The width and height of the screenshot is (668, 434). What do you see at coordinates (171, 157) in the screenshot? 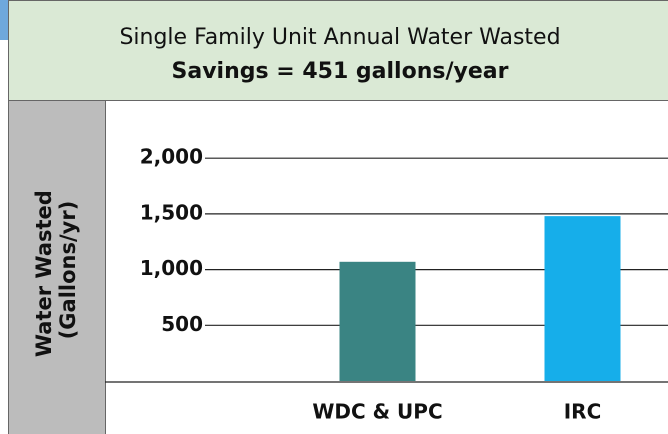
I see `y-tick-label: 2,000` at bounding box center [171, 157].